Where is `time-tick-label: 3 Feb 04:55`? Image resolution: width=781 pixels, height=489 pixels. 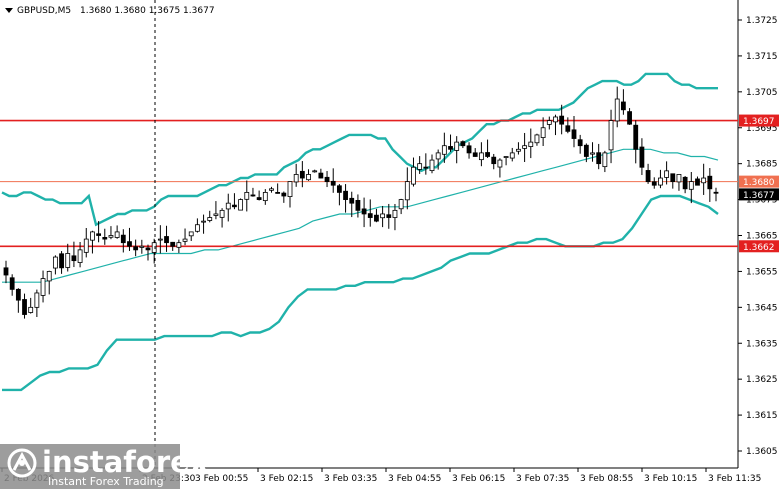
time-tick-label: 3 Feb 04:55 is located at coordinates (414, 479).